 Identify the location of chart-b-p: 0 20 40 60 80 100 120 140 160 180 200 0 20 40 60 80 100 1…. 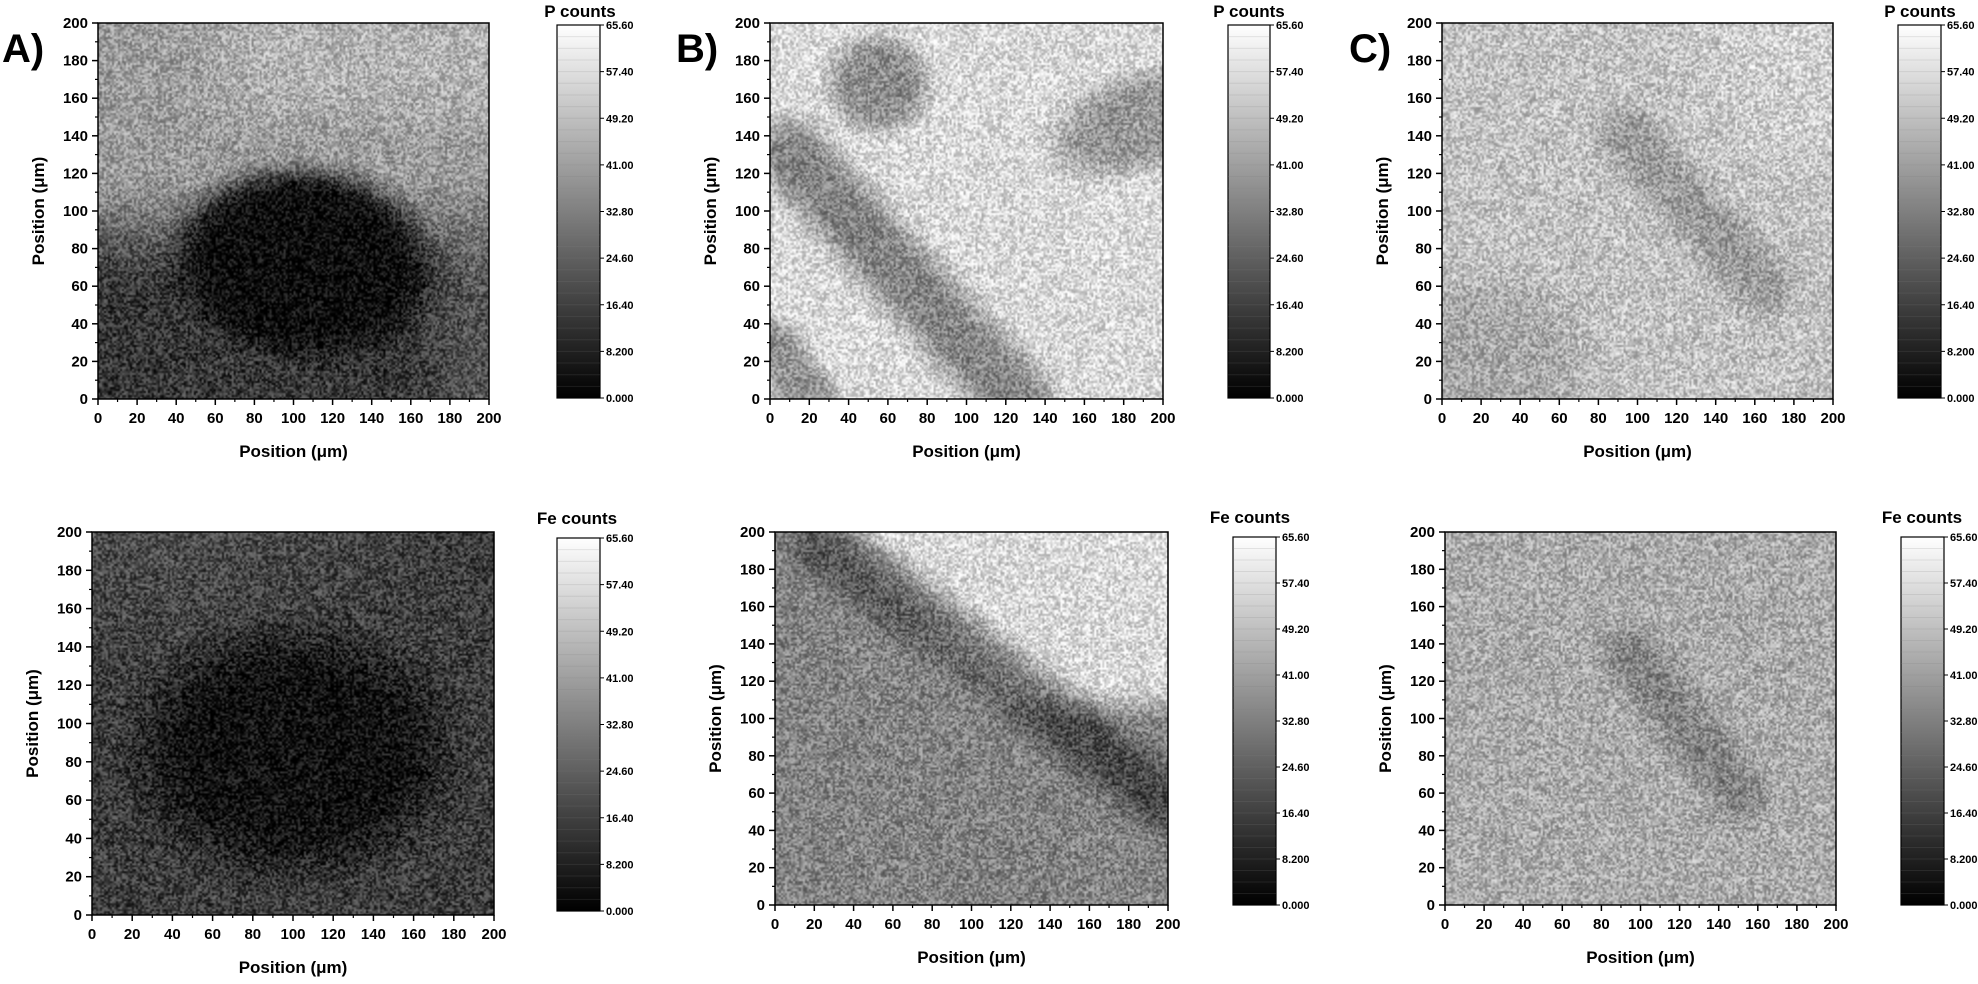
(1002, 231).